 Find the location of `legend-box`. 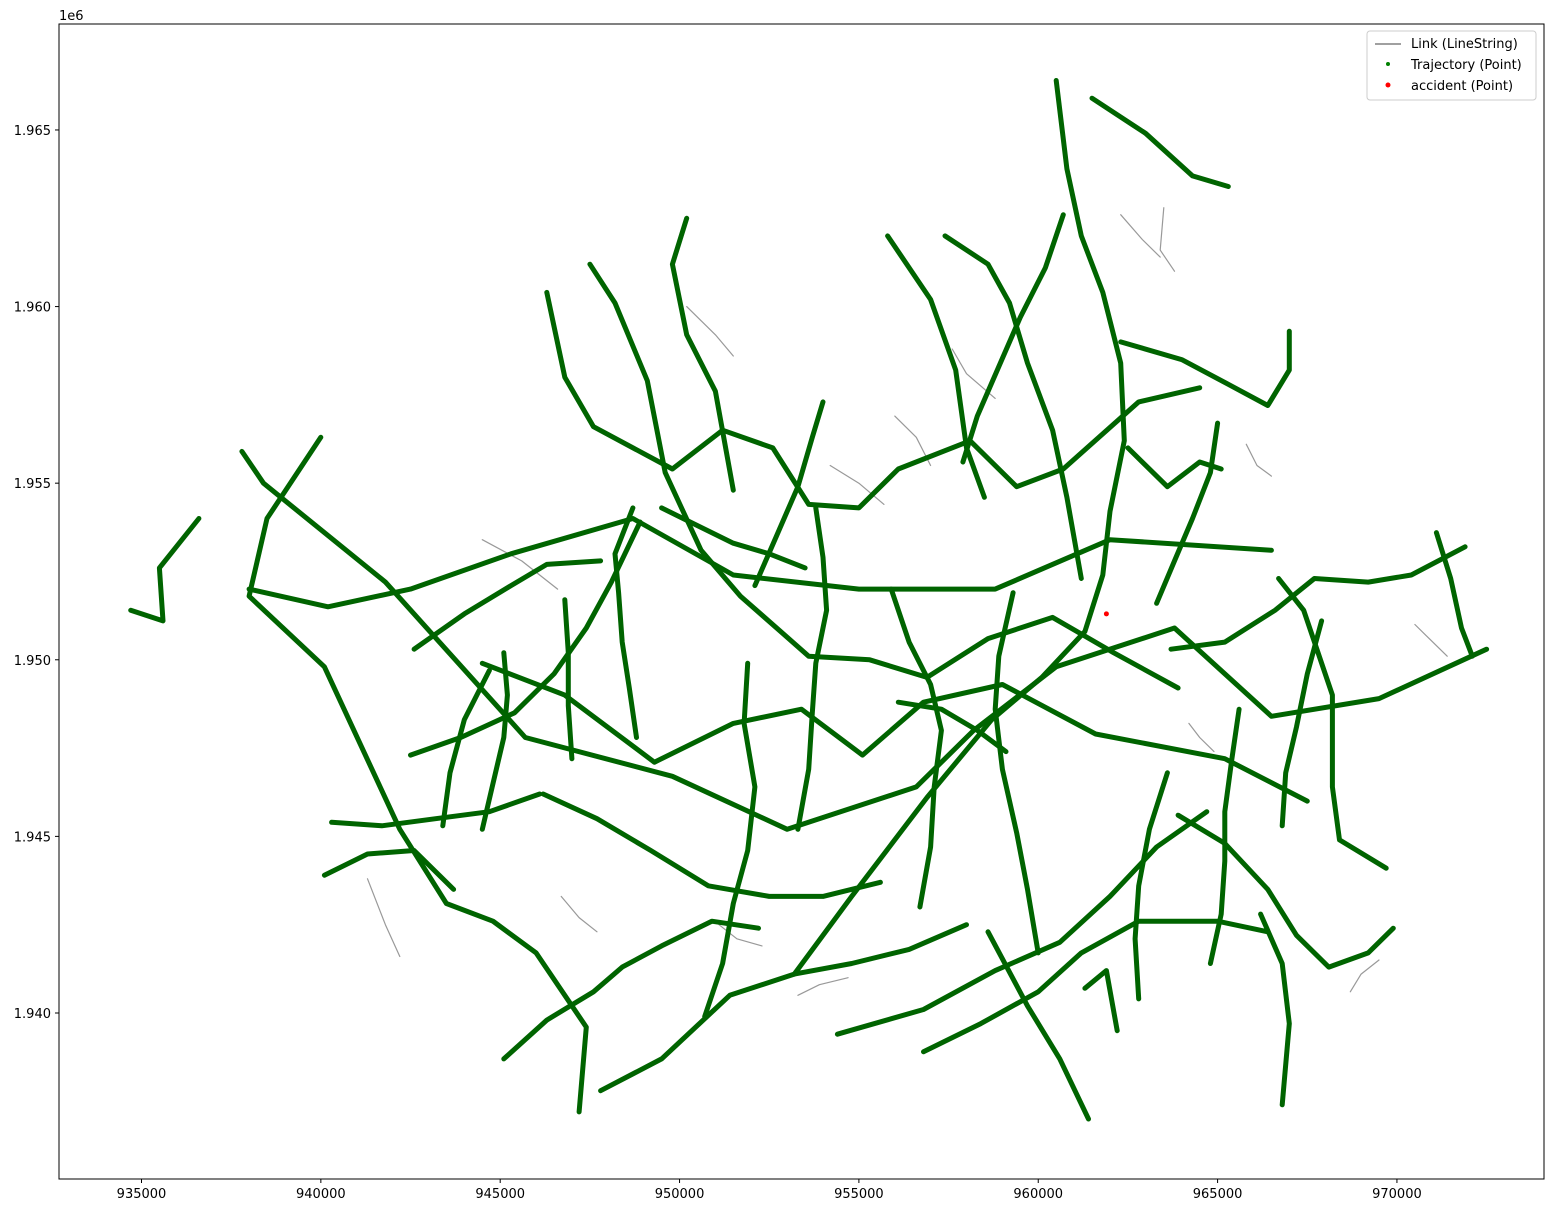

legend-box is located at coordinates (1451, 65).